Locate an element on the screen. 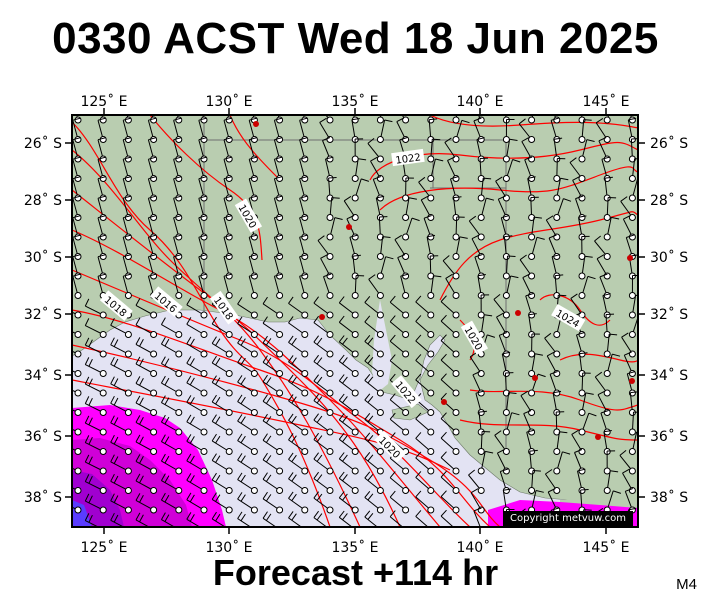  lon-labels-bottom: 125˚ E 130˚ E 135˚ E 140˚ E 145˚ E is located at coordinates (354, 547).